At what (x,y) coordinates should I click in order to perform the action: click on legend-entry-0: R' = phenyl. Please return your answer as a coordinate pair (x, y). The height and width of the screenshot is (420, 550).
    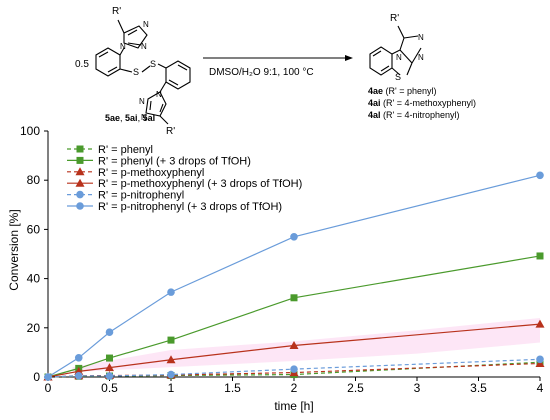
    Looking at the image, I should click on (110, 150).